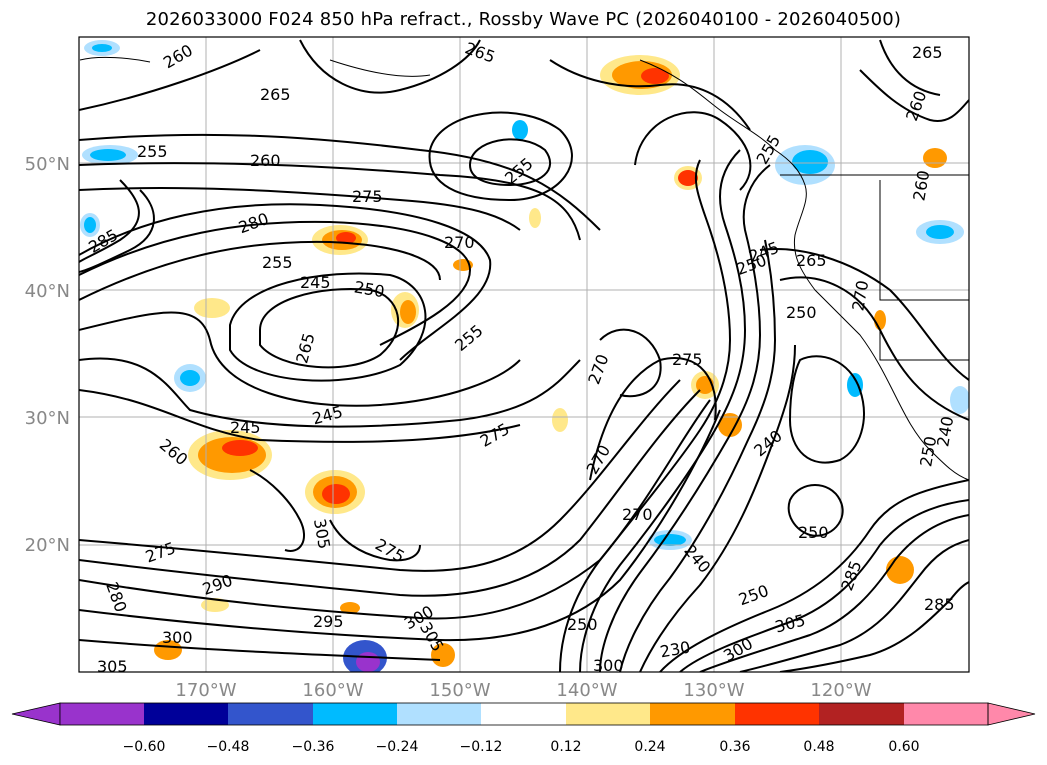 The height and width of the screenshot is (765, 1047). What do you see at coordinates (565, 747) in the screenshot?
I see `colorbar-tick-label: 0.12` at bounding box center [565, 747].